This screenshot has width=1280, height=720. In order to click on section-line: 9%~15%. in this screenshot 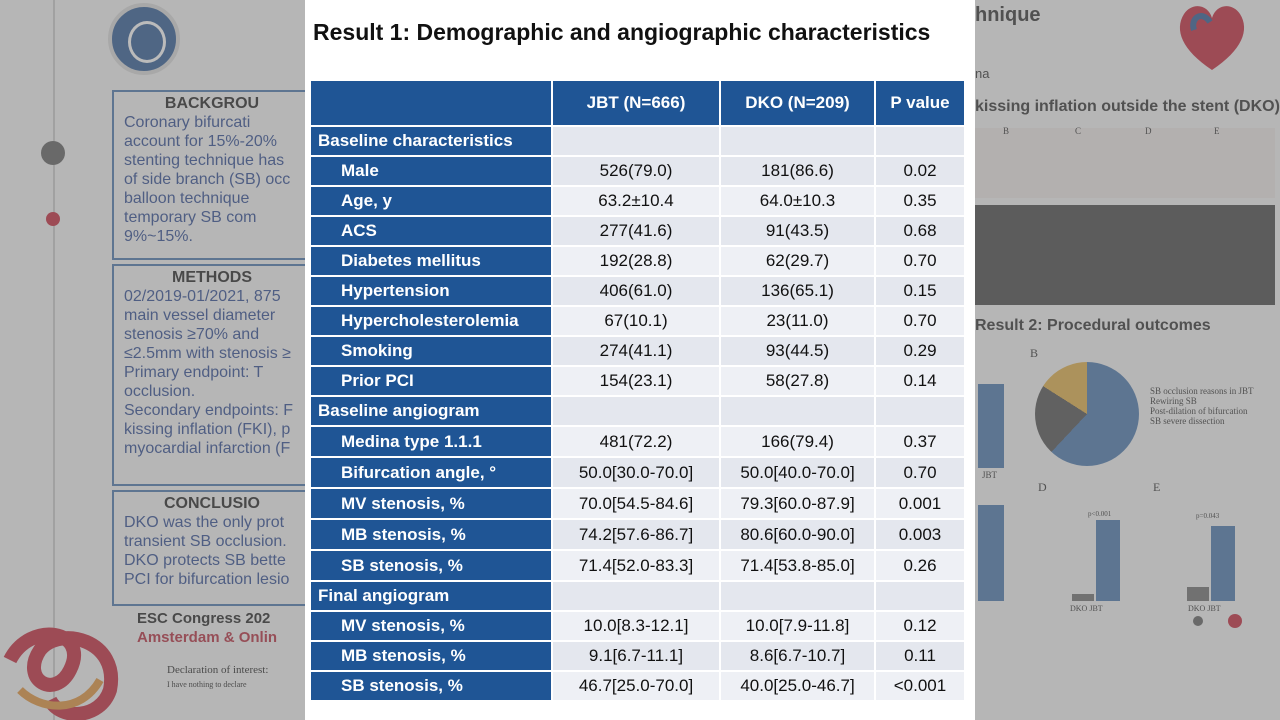, I will do `click(158, 236)`.